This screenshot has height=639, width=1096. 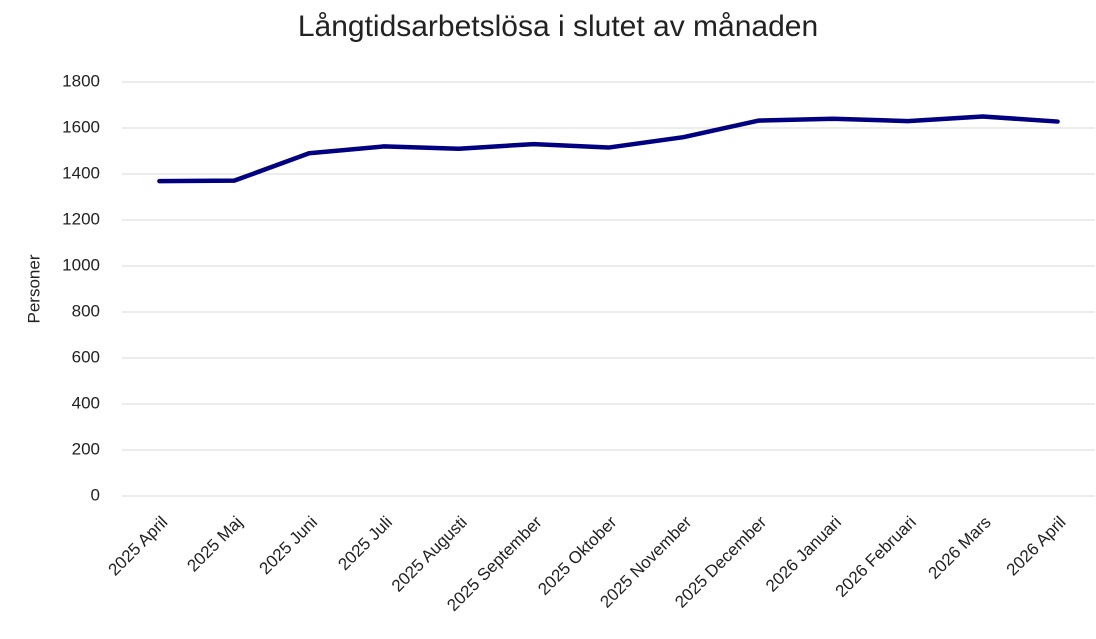 What do you see at coordinates (95, 494) in the screenshot?
I see `y-tick-label: 0` at bounding box center [95, 494].